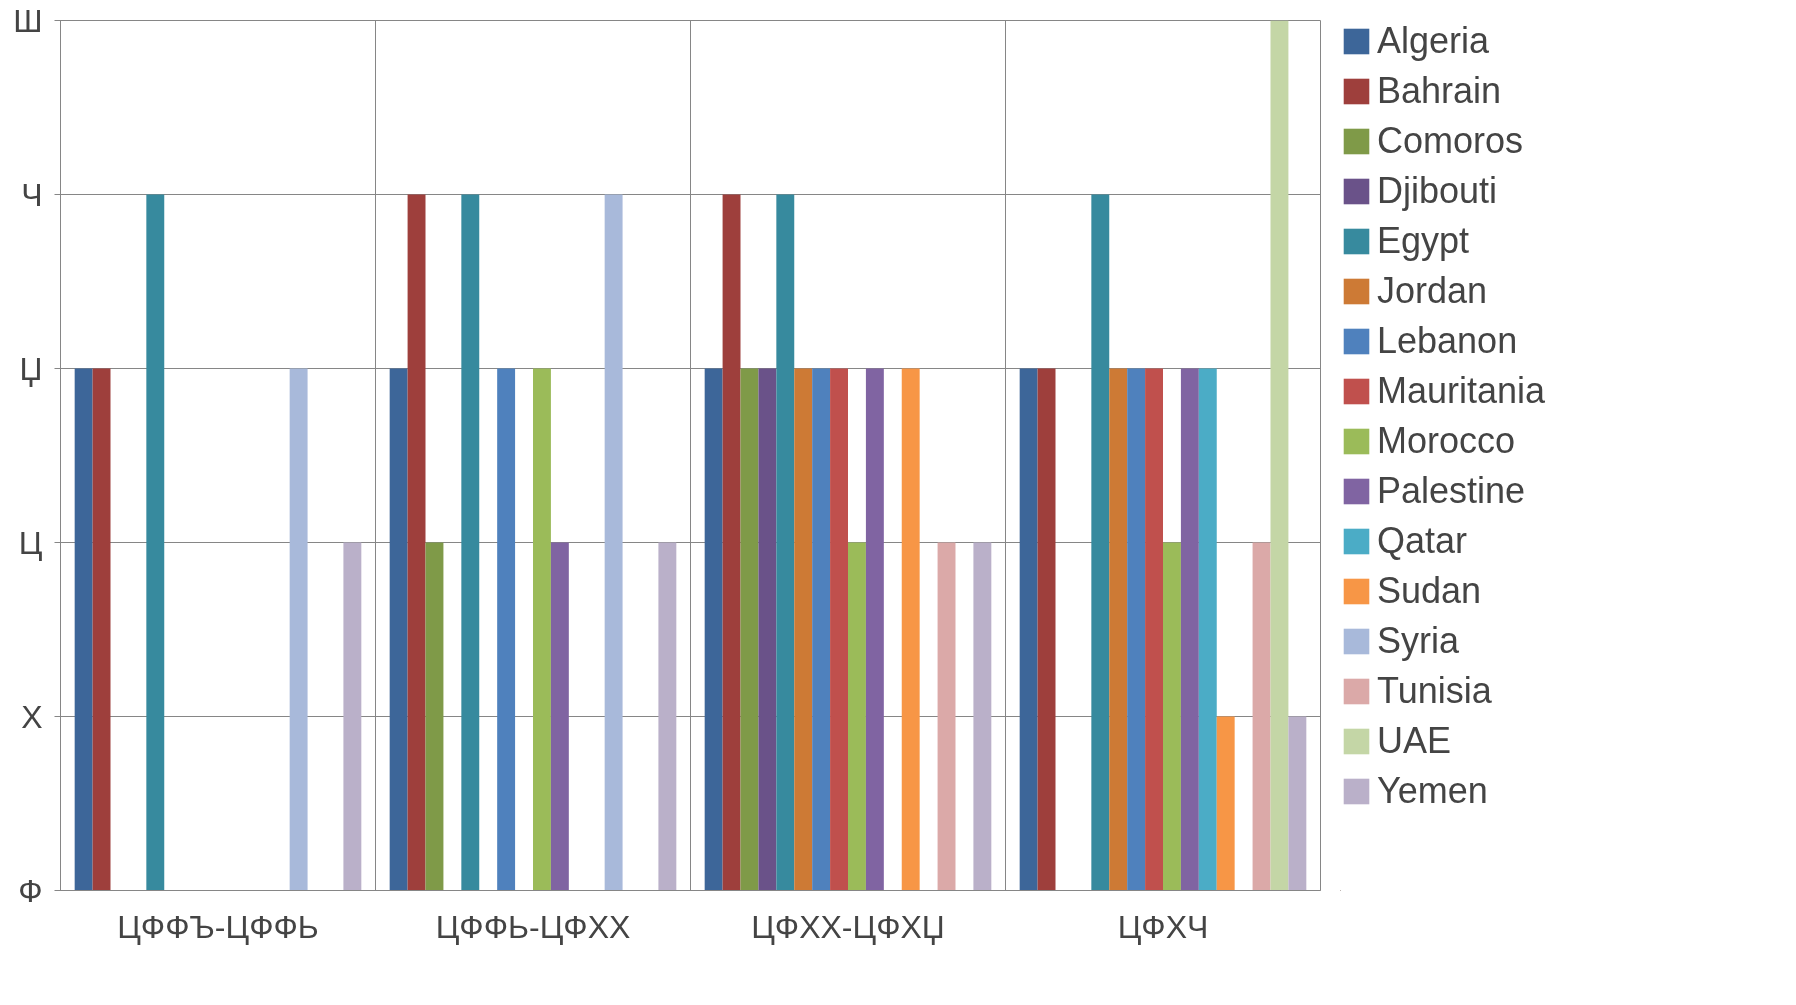  What do you see at coordinates (30, 542) in the screenshot?
I see `text: Ц` at bounding box center [30, 542].